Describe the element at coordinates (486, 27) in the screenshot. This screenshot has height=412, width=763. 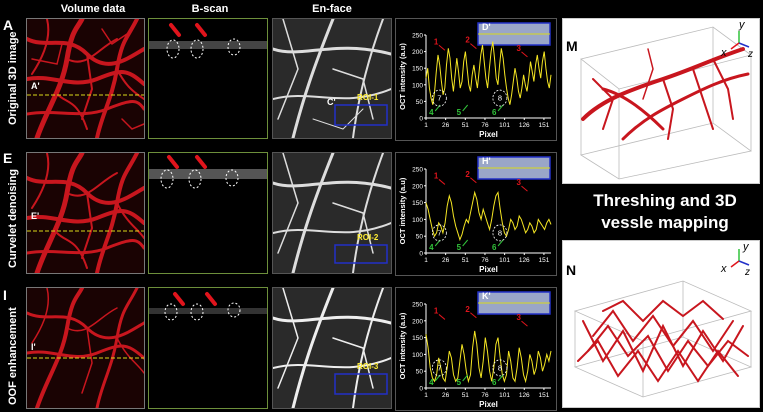
I see `label-d-prime: D'` at that location.